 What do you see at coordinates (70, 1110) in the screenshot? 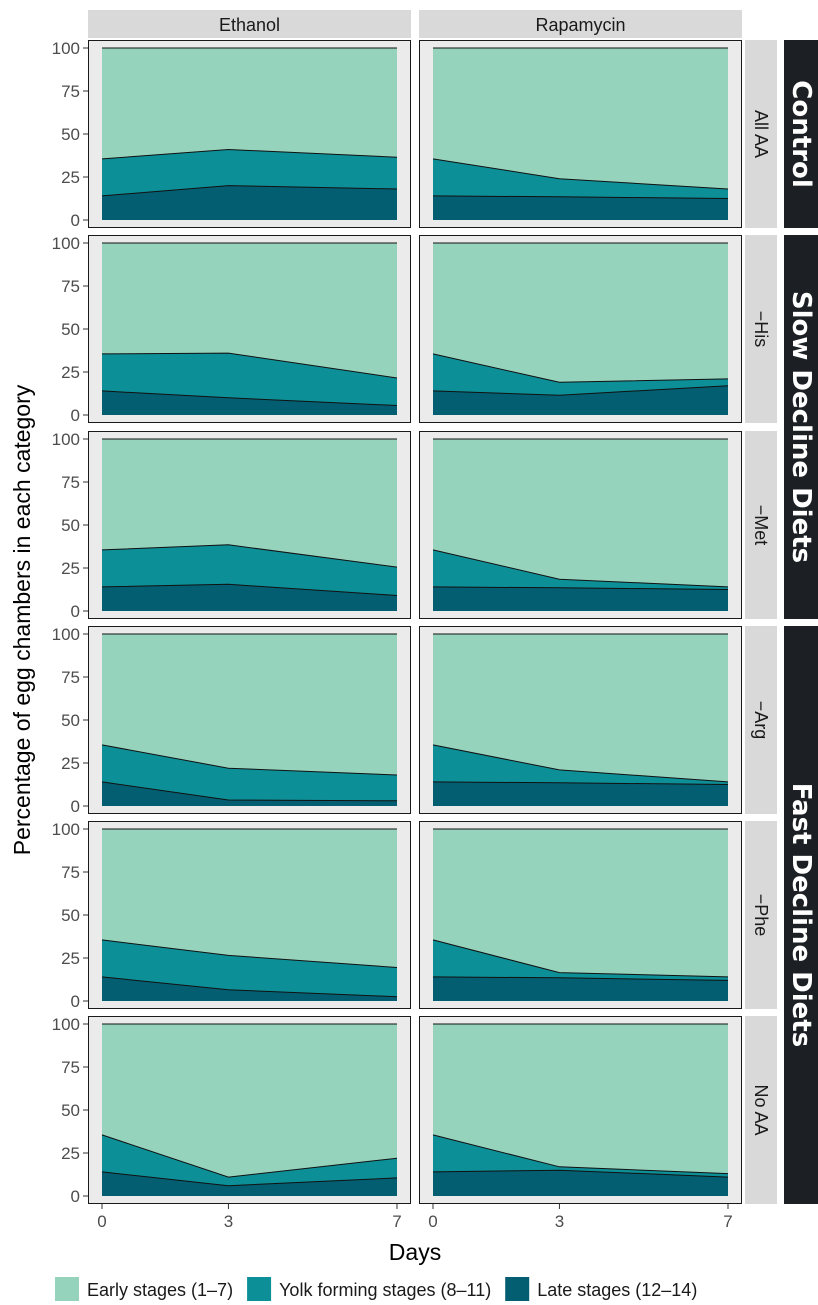
I see `y-tick-label-no-aa-50: 50` at bounding box center [70, 1110].